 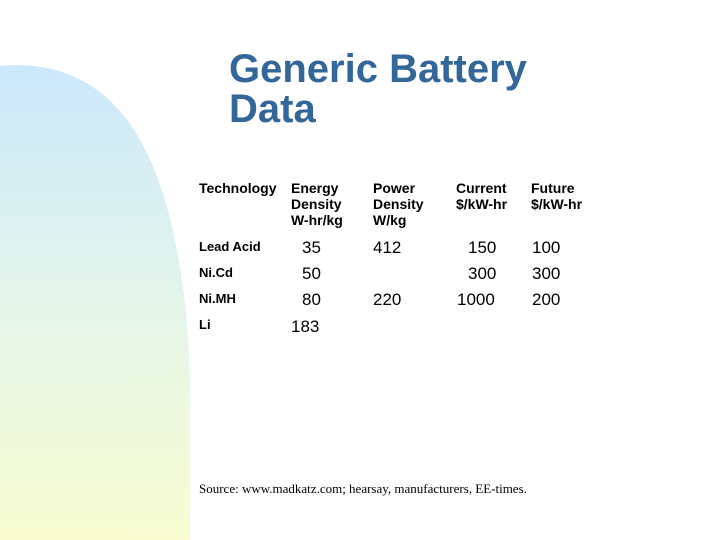 I want to click on cell-lead-acid-power-density: 412, so click(x=387, y=247).